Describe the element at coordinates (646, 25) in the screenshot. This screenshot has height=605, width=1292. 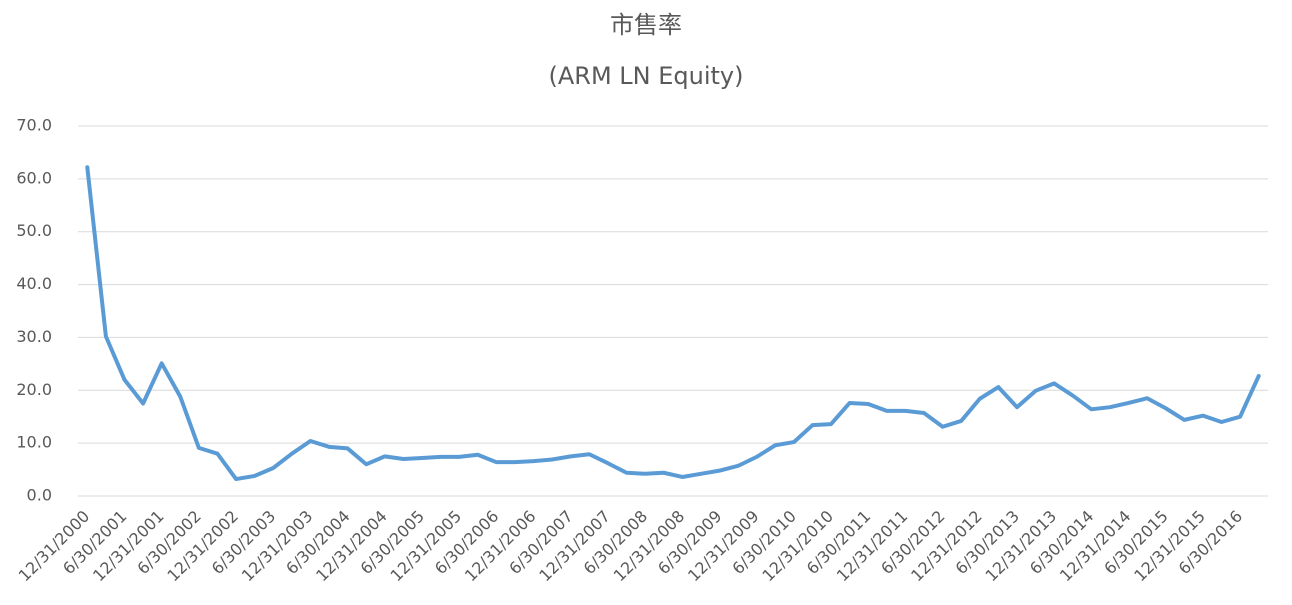
I see `chart-title: 市售率` at that location.